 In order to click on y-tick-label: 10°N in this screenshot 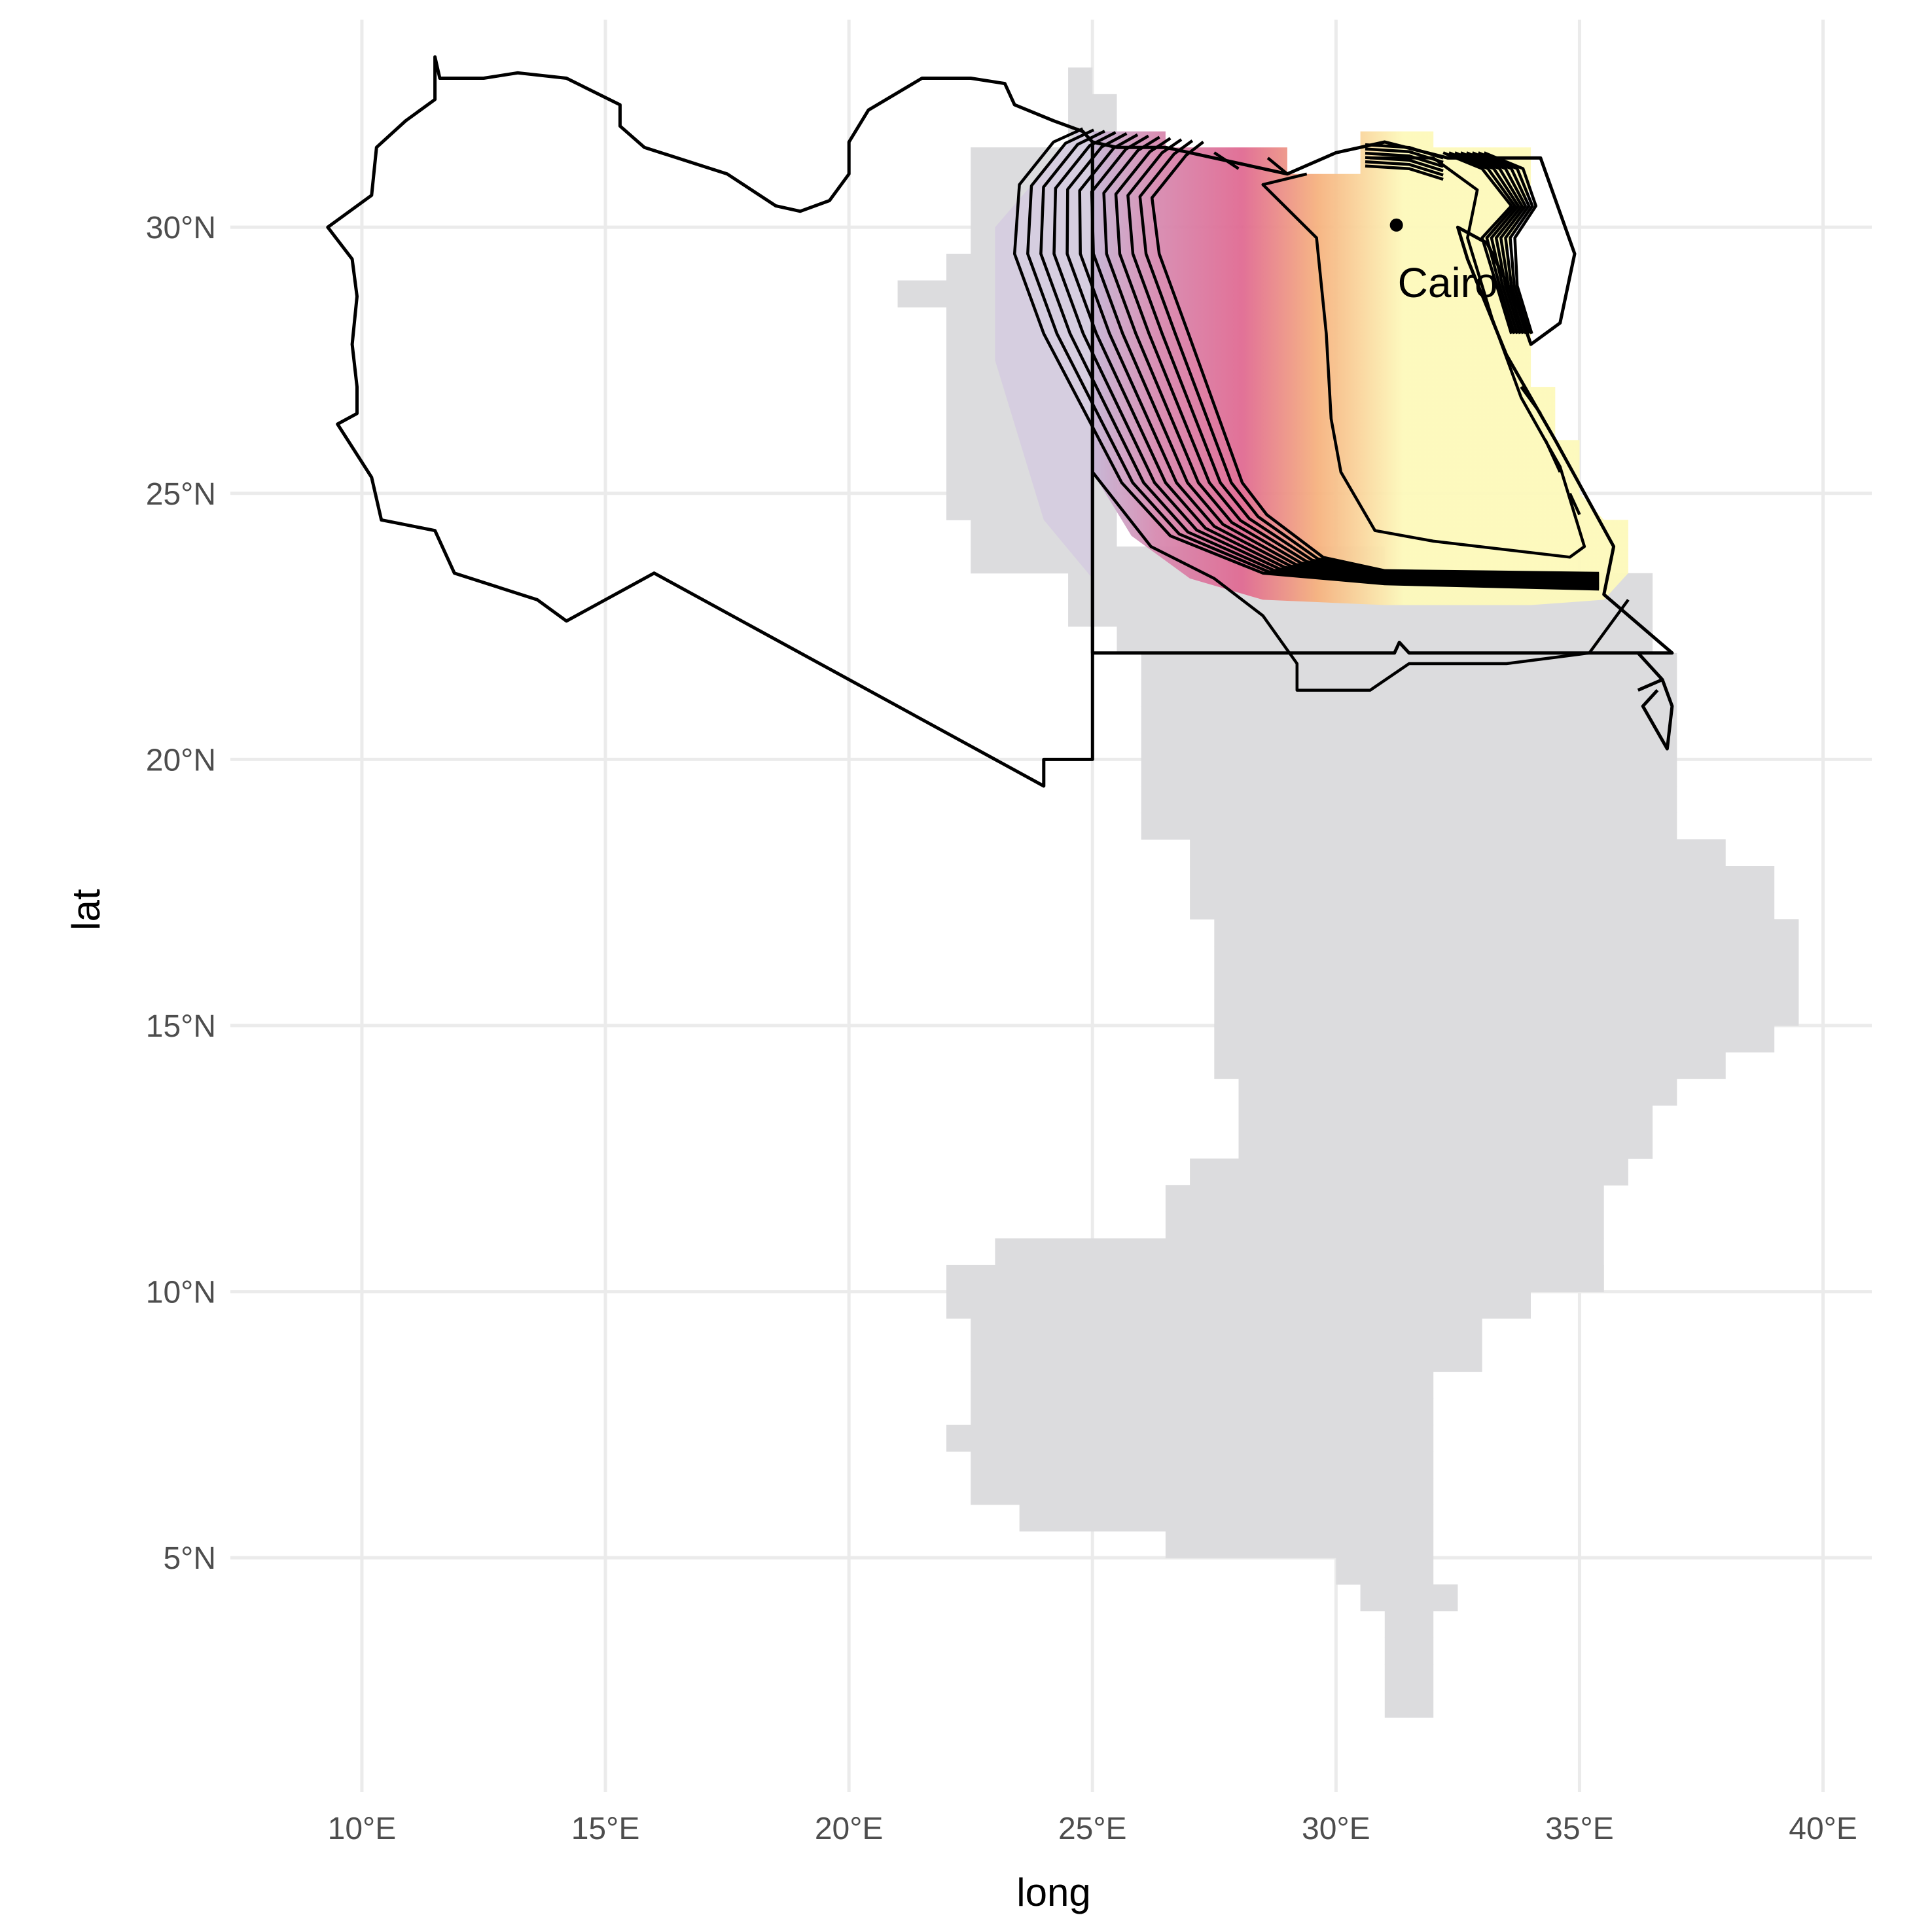, I will do `click(181, 1293)`.